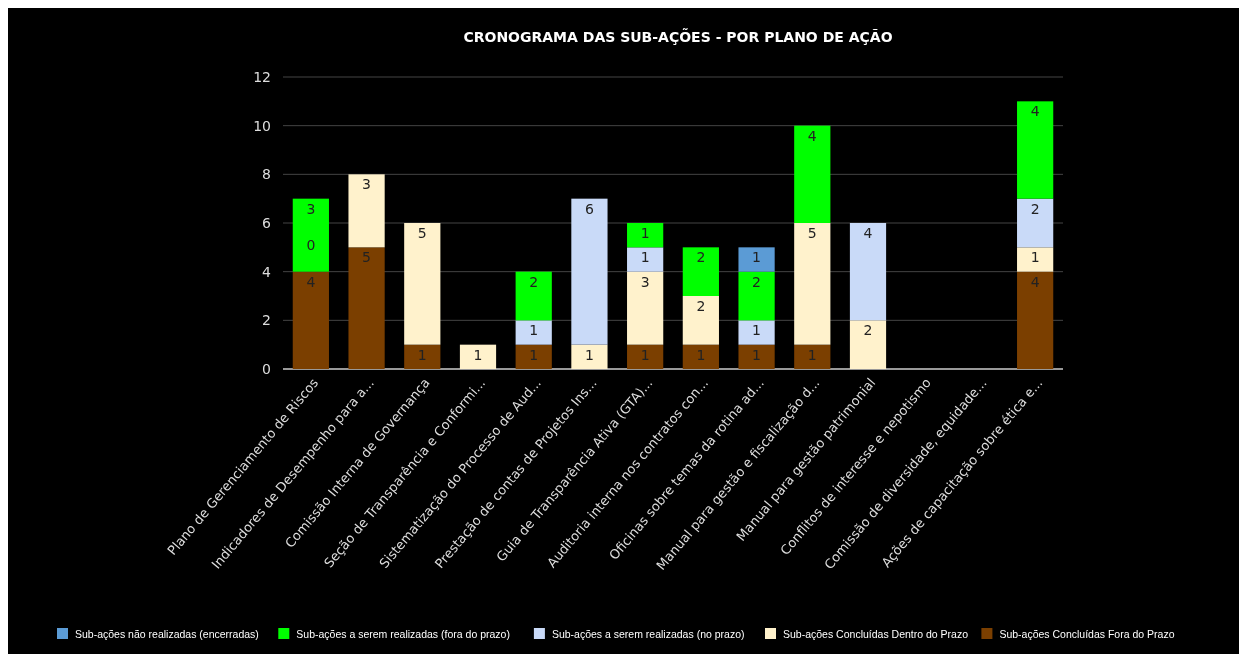  I want to click on chart-title: CRONOGRAMA DAS SUB-AÇÕES - POR PLANO DE AÇÃO, so click(678, 36).